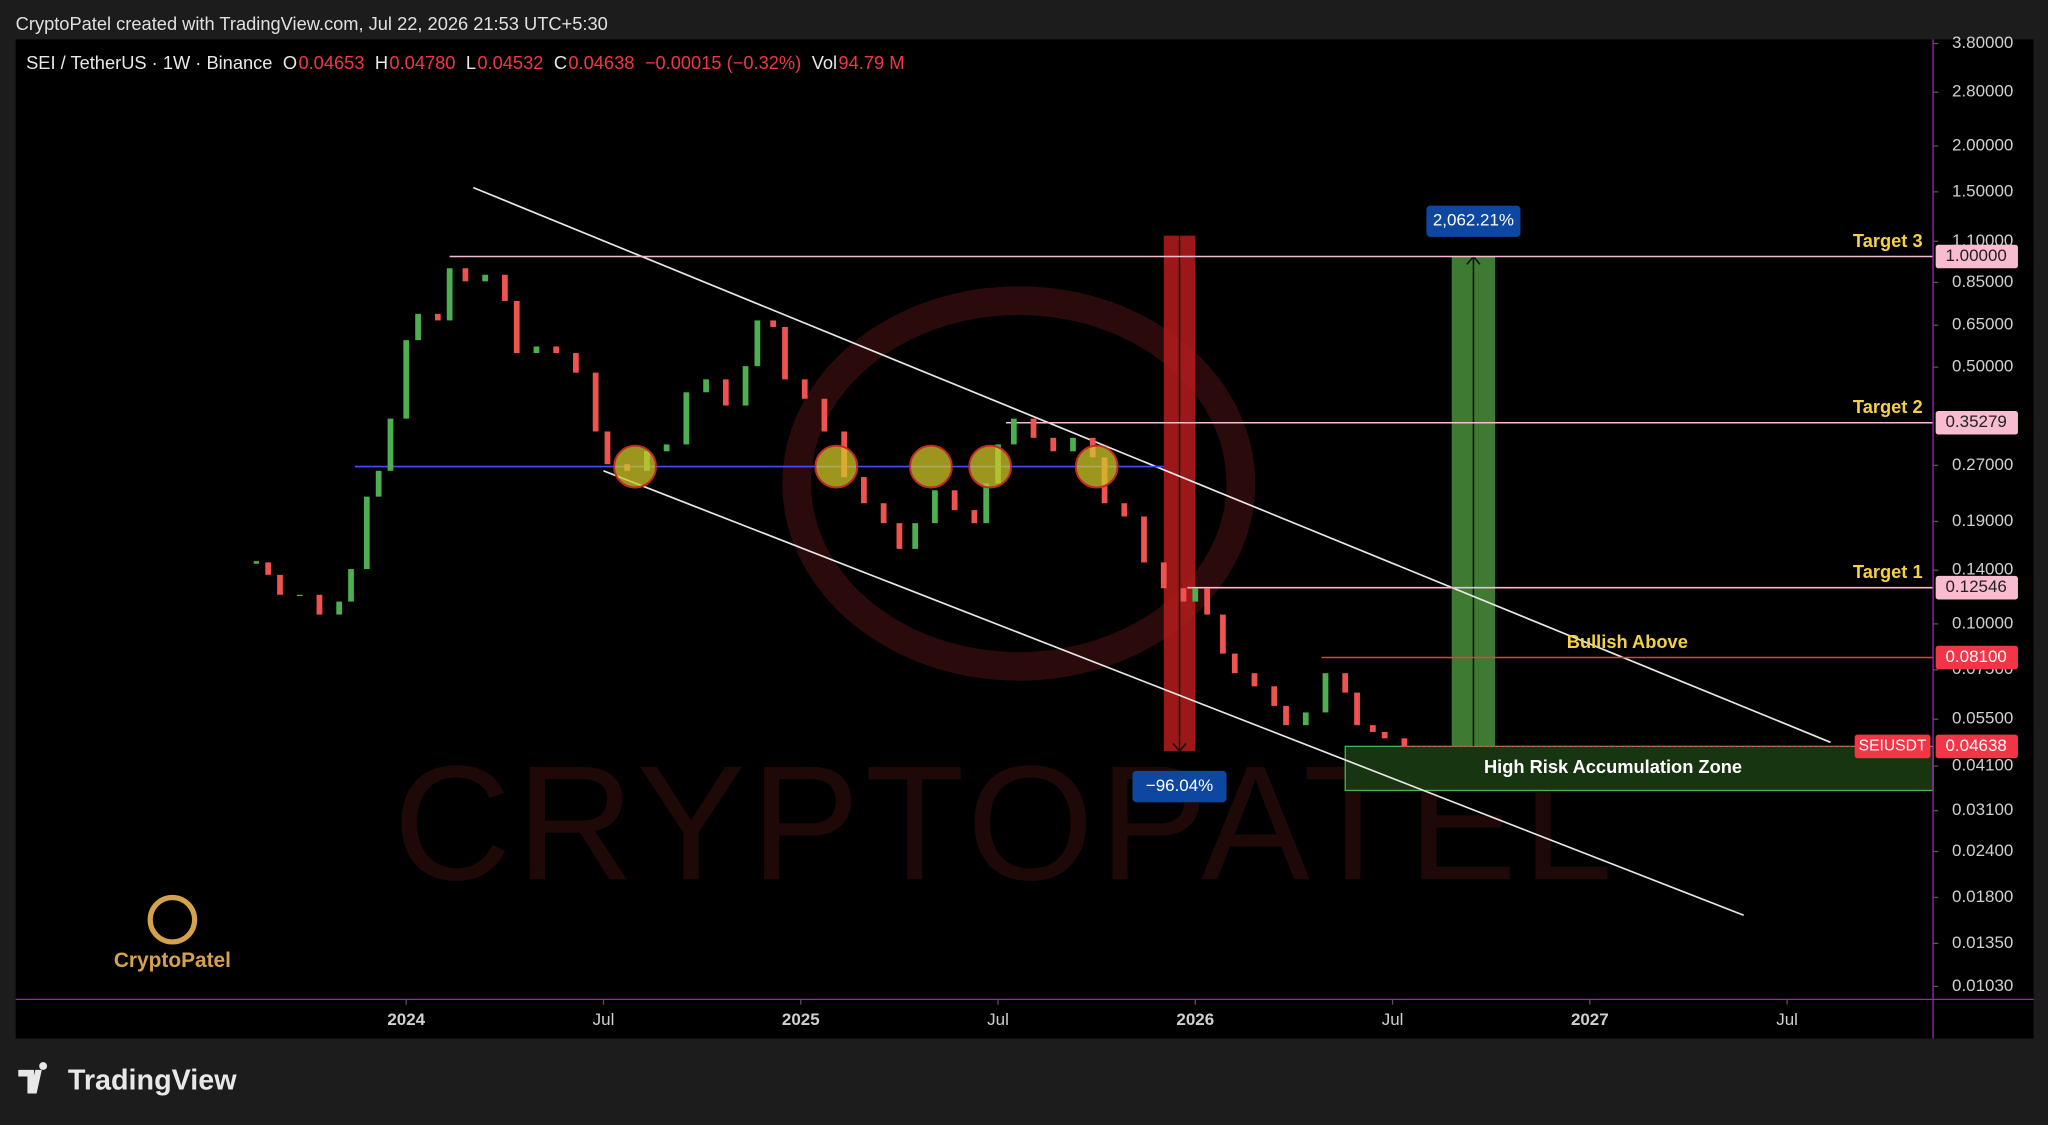 The image size is (2048, 1125). Describe the element at coordinates (1982, 464) in the screenshot. I see `y-tick-label: 0.27000` at that location.